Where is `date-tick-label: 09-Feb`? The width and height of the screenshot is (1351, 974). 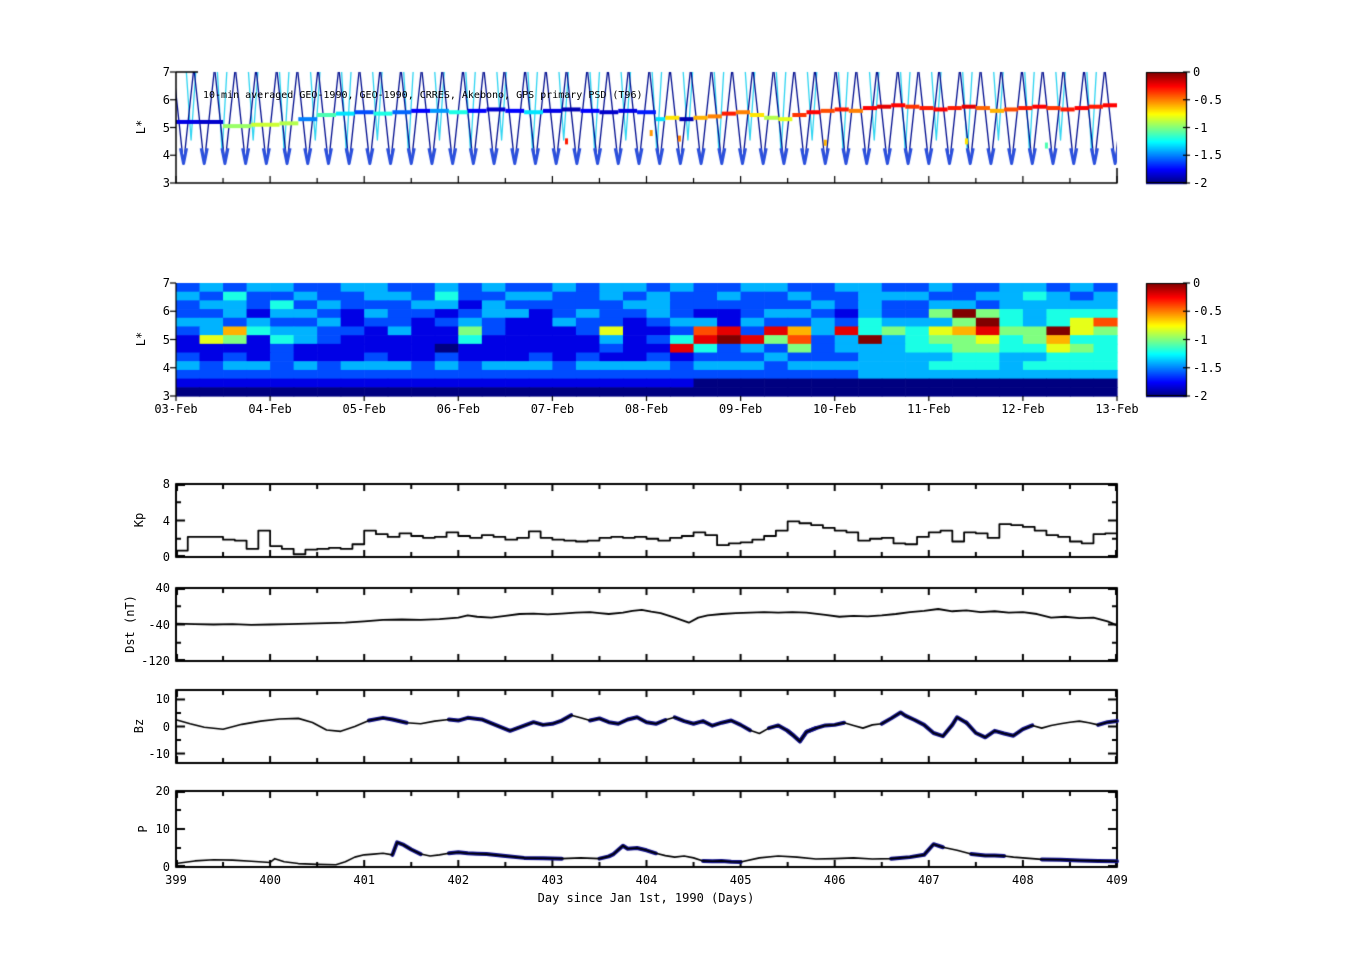 date-tick-label: 09-Feb is located at coordinates (740, 409).